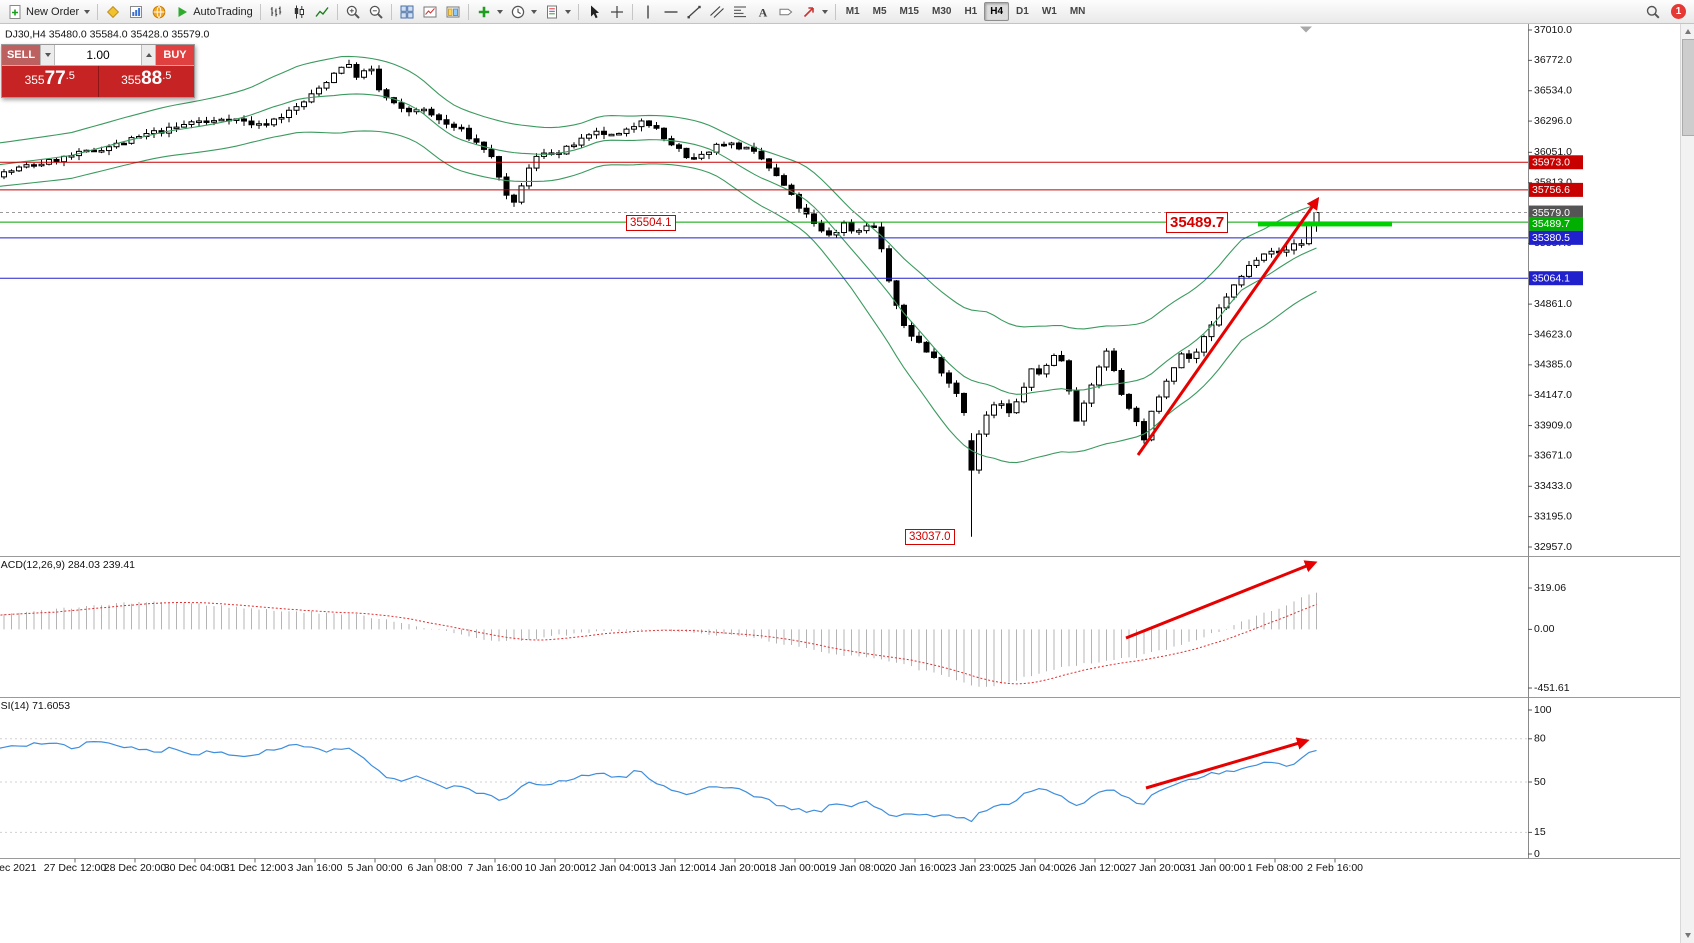 Image resolution: width=1694 pixels, height=943 pixels. I want to click on price-tick-label: 33195.0, so click(1553, 516).